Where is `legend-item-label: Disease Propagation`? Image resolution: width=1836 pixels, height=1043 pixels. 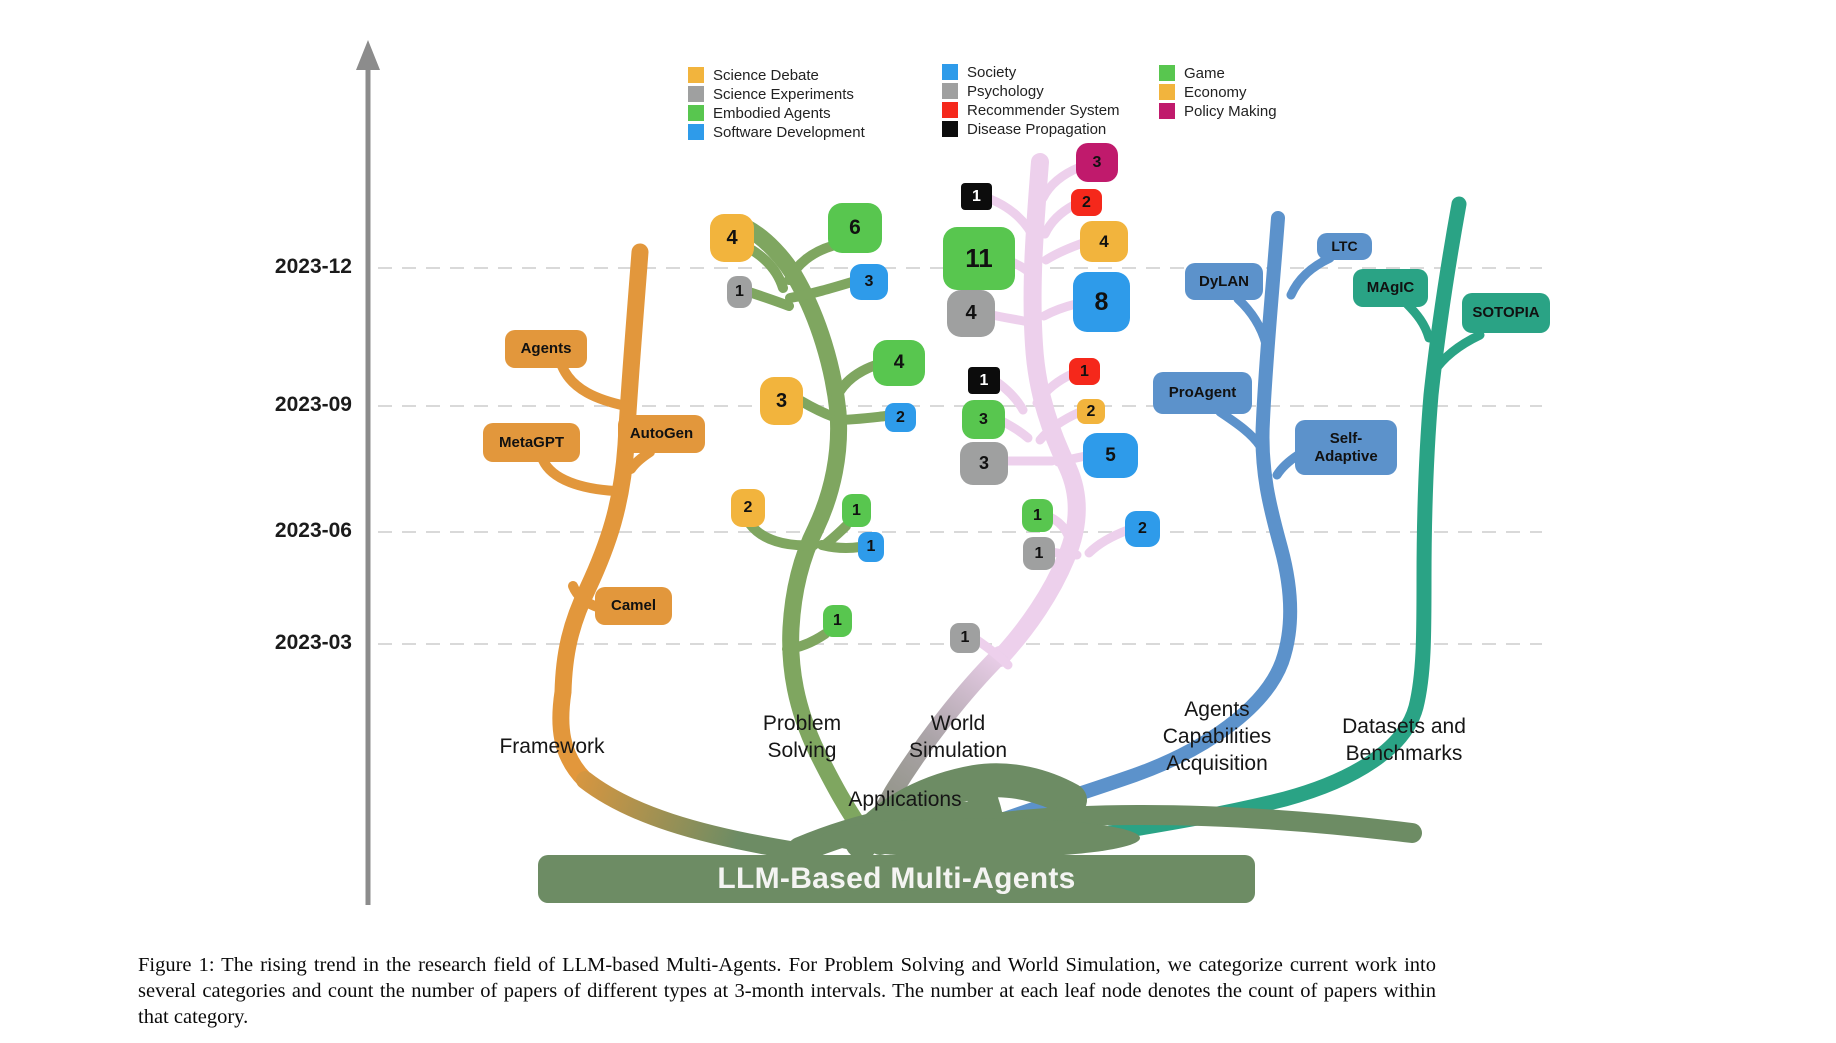
legend-item-label: Disease Propagation is located at coordinates (1037, 129).